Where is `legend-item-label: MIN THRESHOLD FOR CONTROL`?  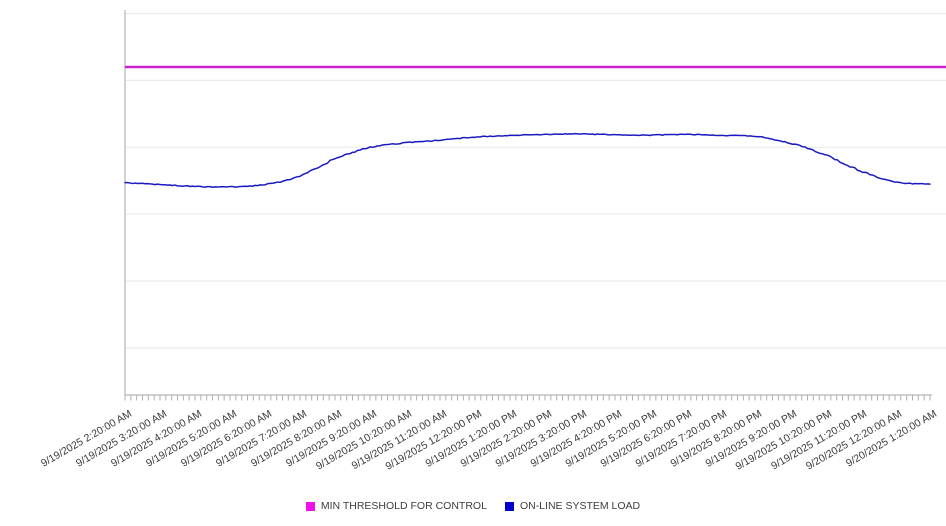 legend-item-label: MIN THRESHOLD FOR CONTROL is located at coordinates (403, 506).